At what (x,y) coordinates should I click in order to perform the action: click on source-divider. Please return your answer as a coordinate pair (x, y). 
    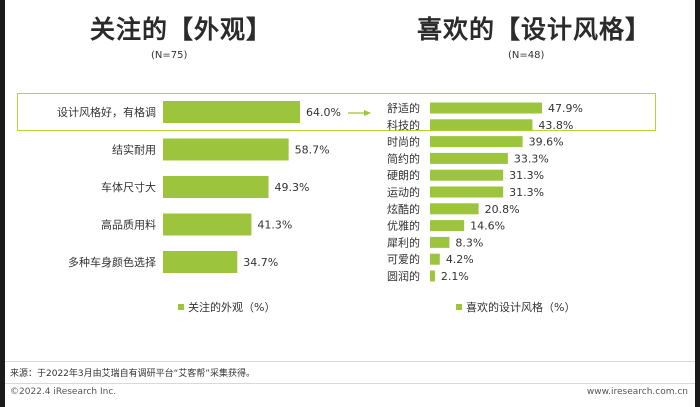
    Looking at the image, I should click on (350, 361).